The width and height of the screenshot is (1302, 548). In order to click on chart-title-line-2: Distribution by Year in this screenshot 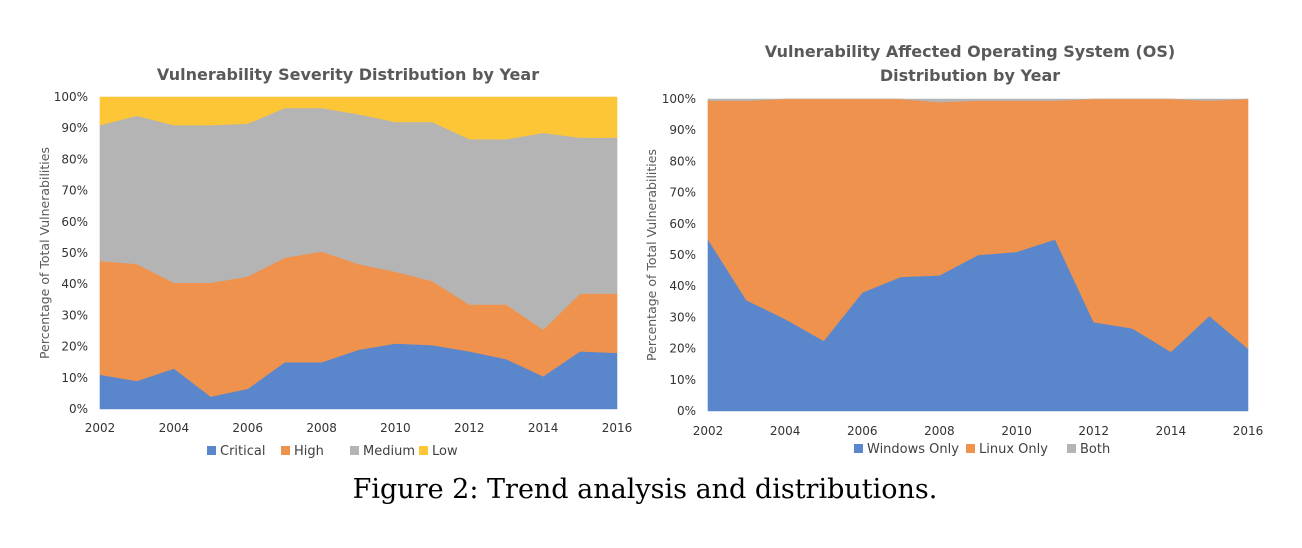, I will do `click(970, 75)`.